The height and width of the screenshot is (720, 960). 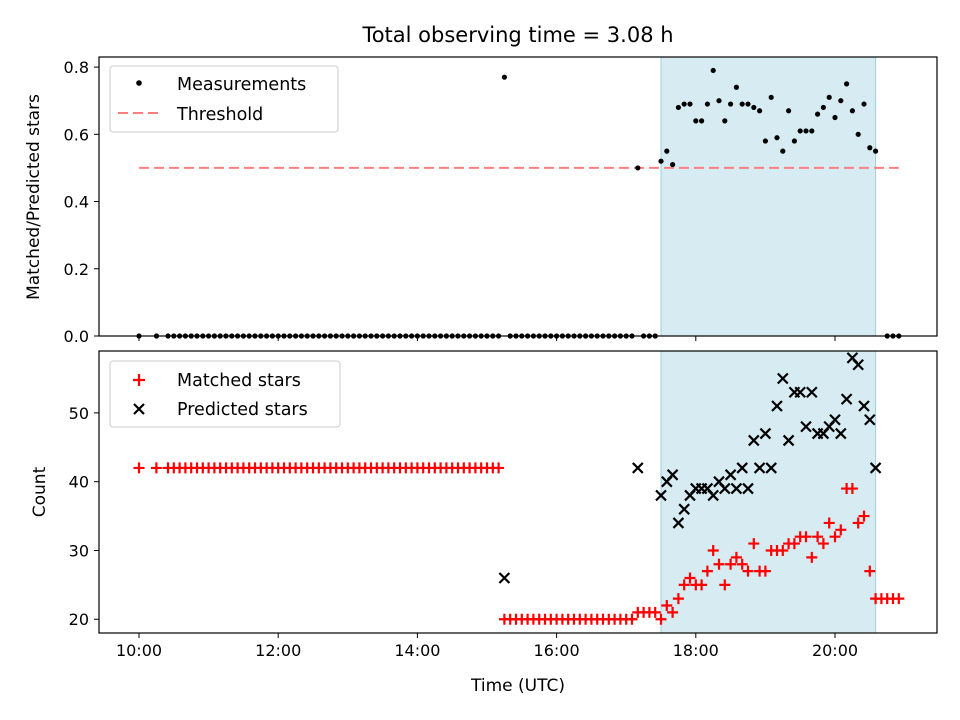 I want to click on top-y-tick-label: 0.8, so click(x=76, y=67).